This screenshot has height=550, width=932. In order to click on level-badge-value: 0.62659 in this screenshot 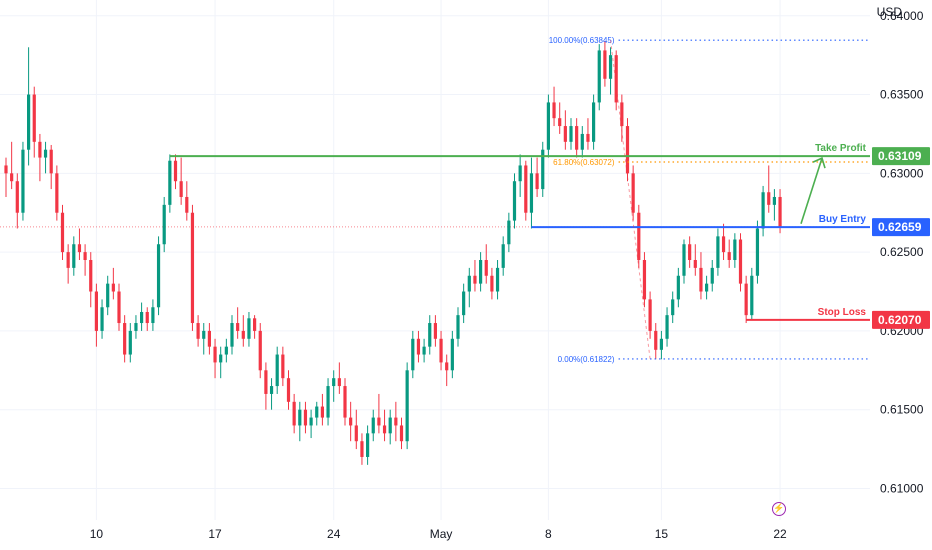, I will do `click(900, 227)`.